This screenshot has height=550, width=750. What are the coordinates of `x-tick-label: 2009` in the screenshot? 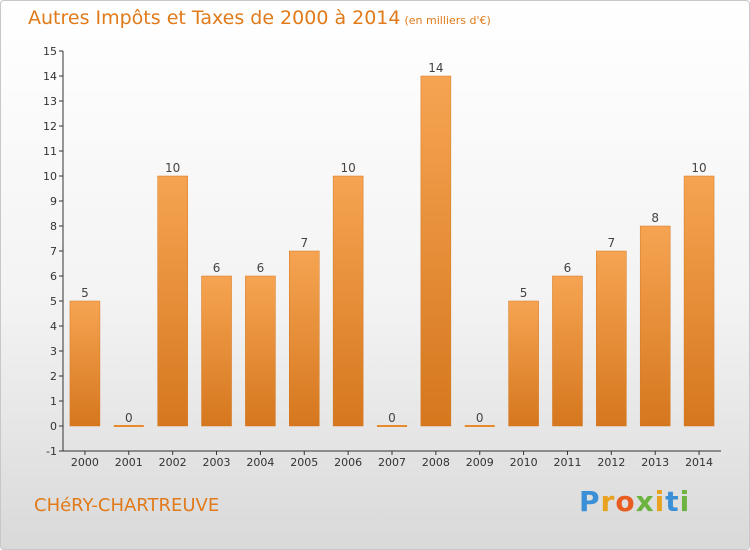 It's located at (480, 462).